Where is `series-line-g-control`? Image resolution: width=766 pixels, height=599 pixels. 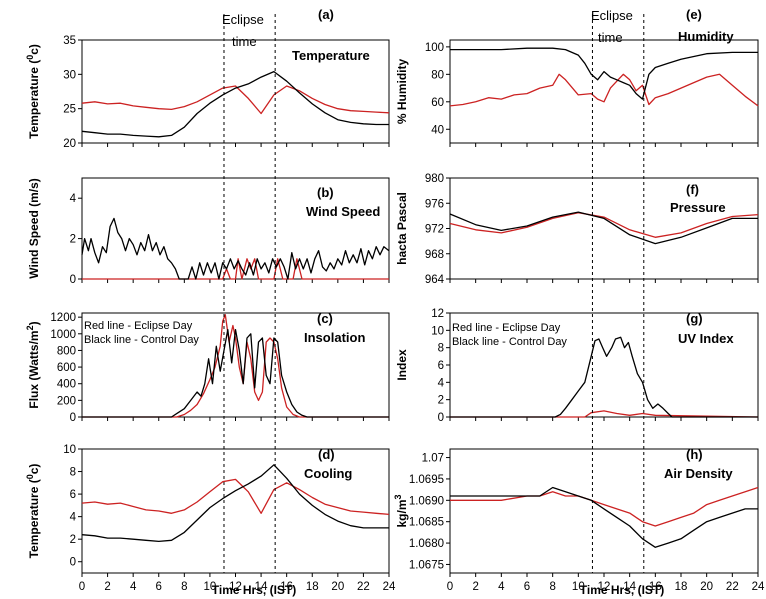 series-line-g-control is located at coordinates (604, 377).